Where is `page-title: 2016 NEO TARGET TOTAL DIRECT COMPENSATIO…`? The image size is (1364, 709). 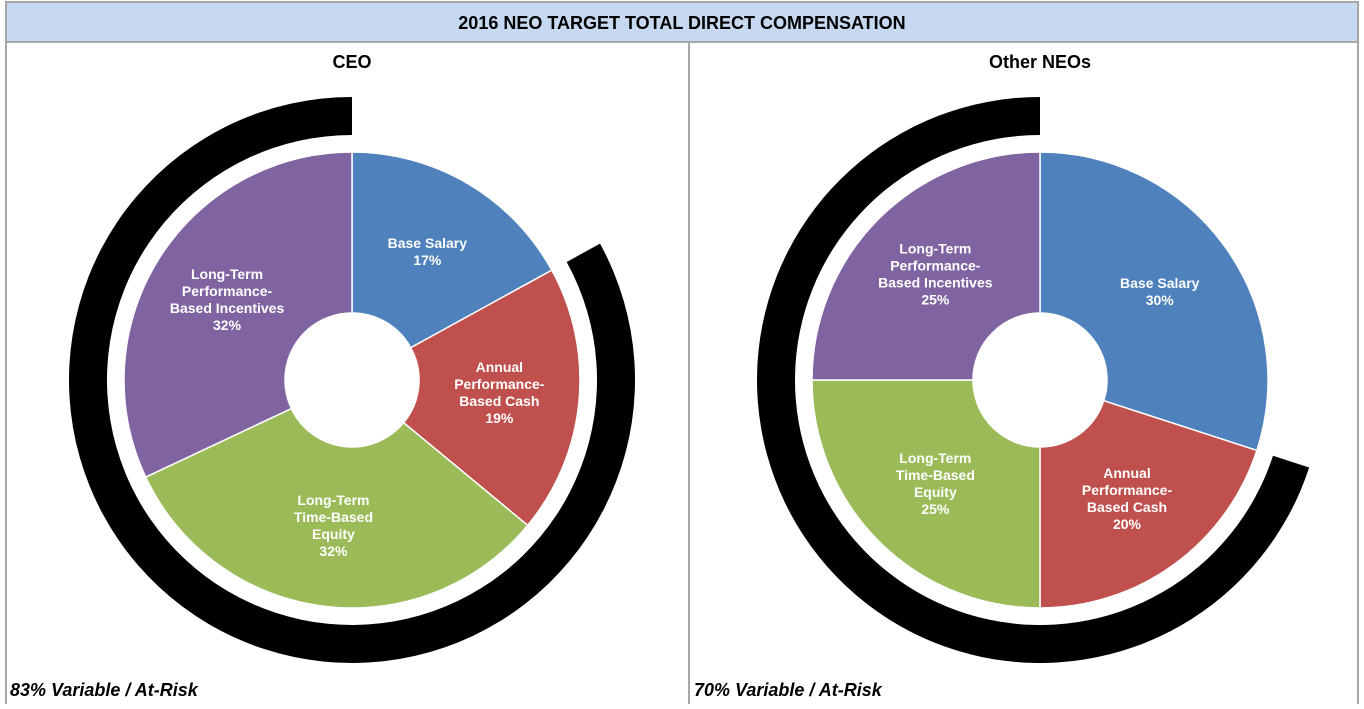 page-title: 2016 NEO TARGET TOTAL DIRECT COMPENSATIO… is located at coordinates (681, 23).